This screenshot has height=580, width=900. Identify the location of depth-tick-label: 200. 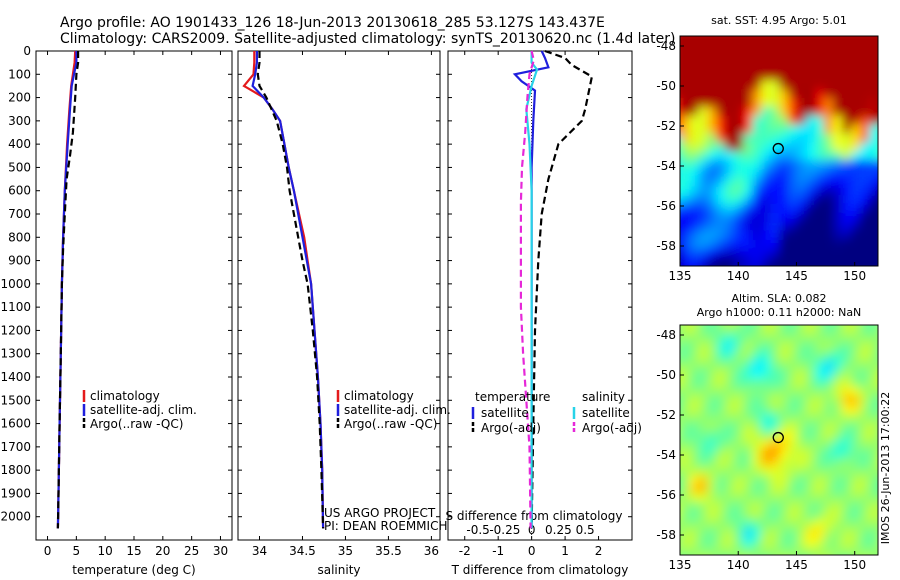
(19, 98).